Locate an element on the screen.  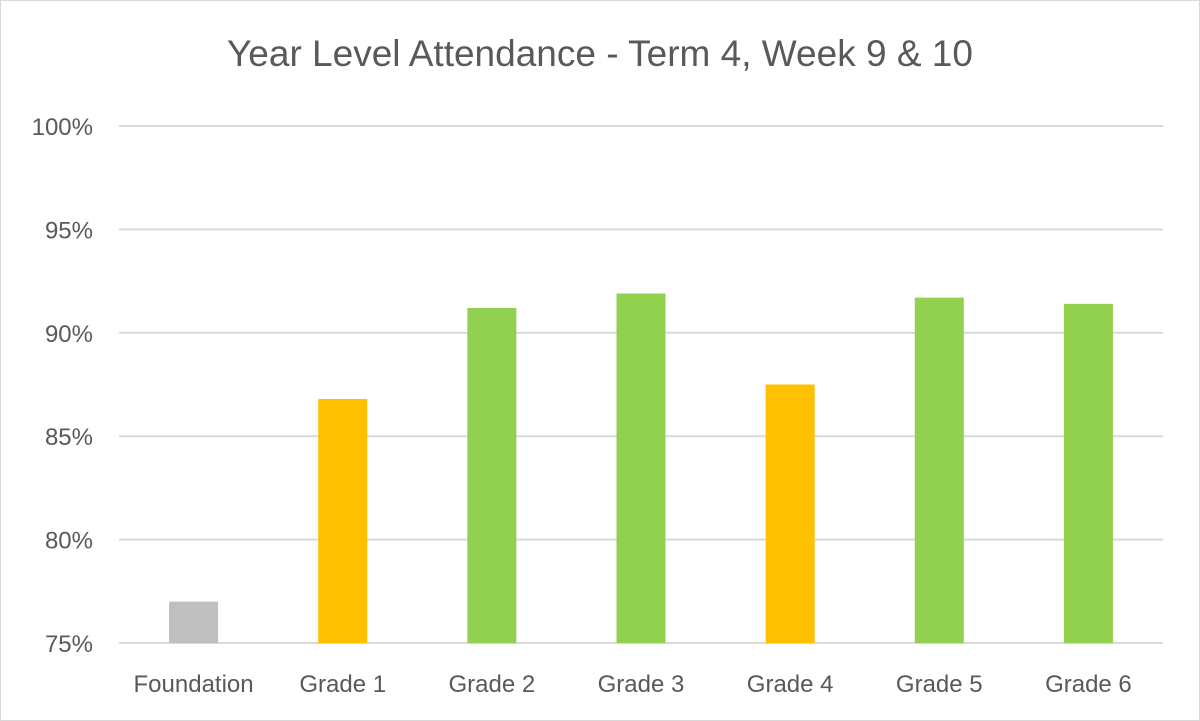
x-tick-label: Grade 6 is located at coordinates (1088, 684).